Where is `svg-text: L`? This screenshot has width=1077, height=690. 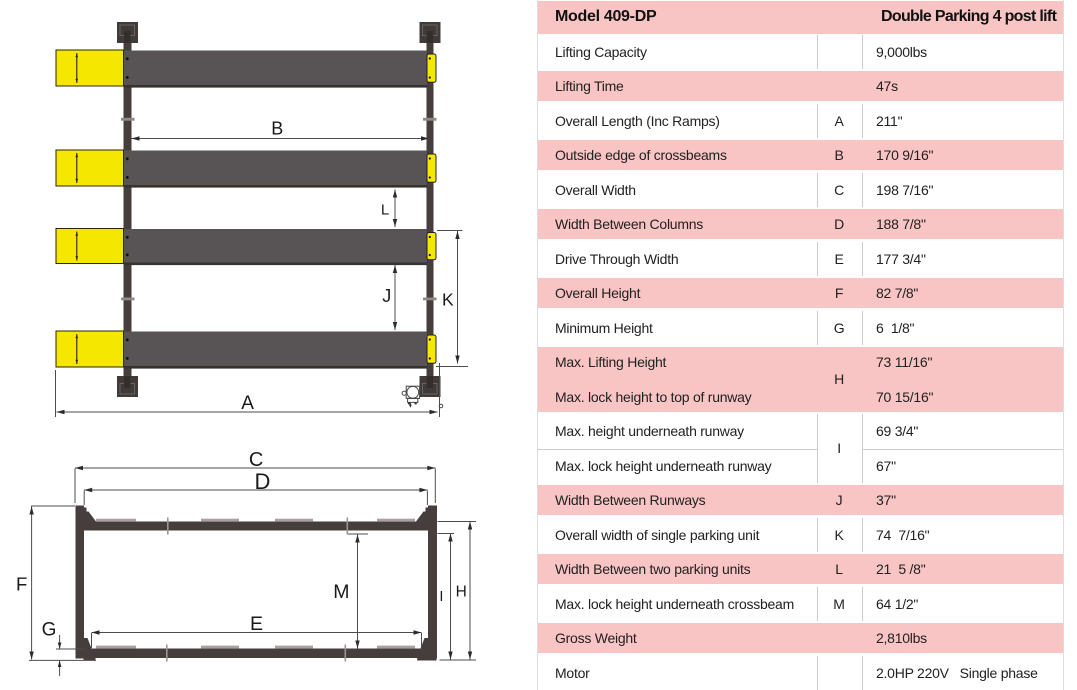 svg-text: L is located at coordinates (385, 210).